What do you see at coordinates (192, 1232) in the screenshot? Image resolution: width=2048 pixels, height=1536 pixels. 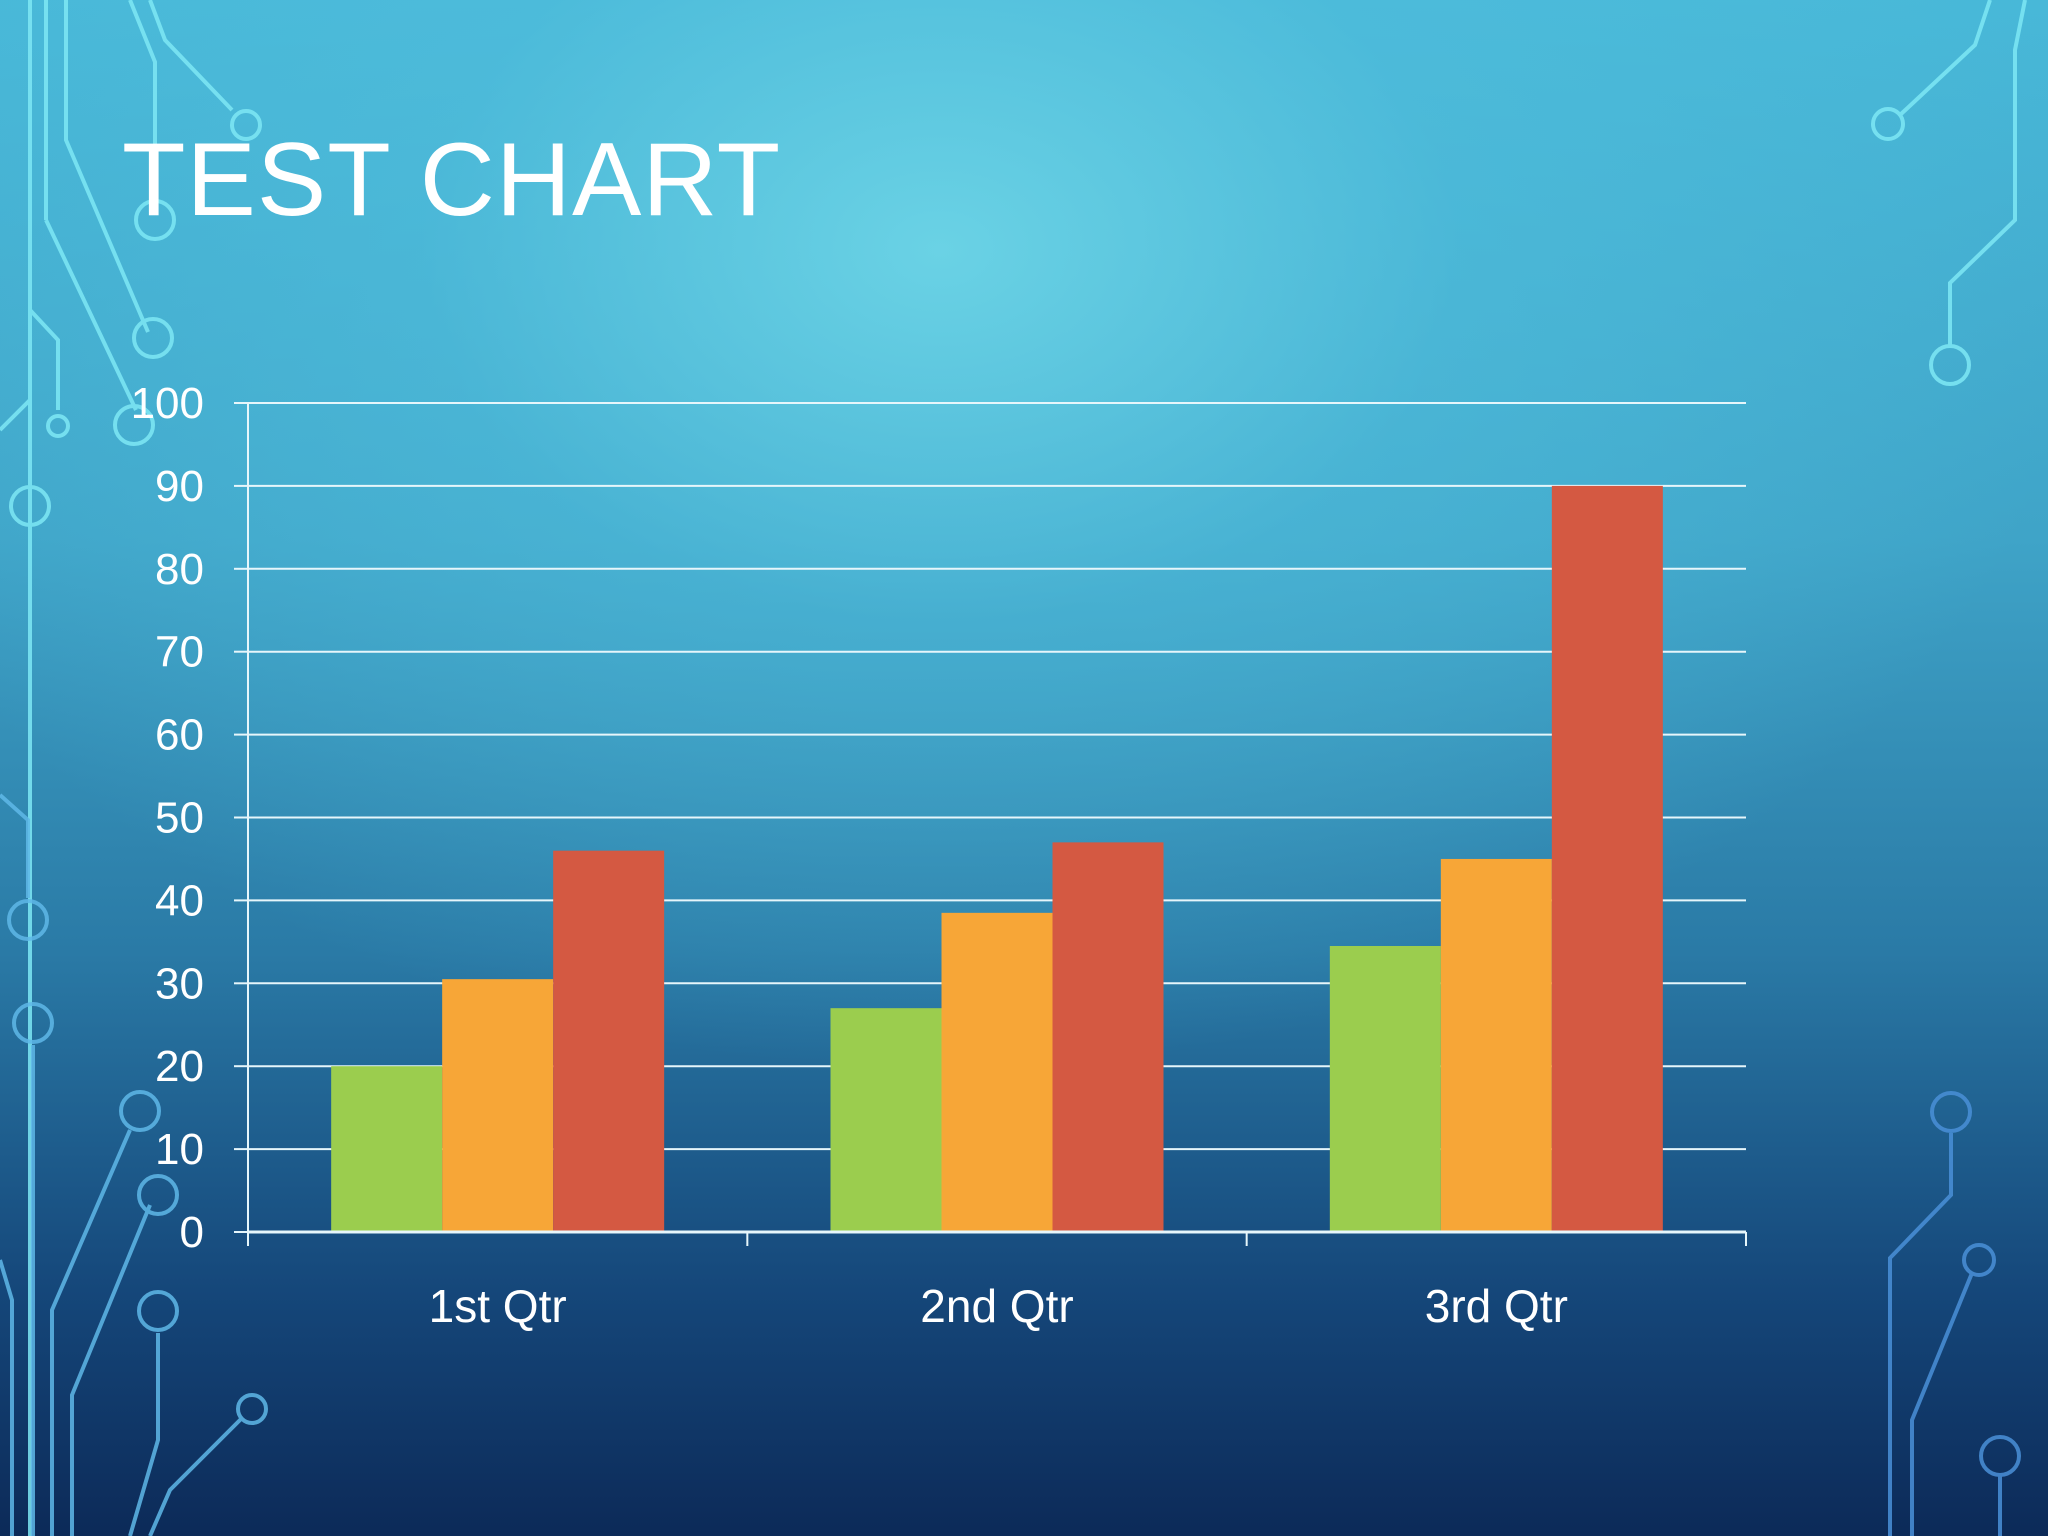 I see `y-tick-label: 0` at bounding box center [192, 1232].